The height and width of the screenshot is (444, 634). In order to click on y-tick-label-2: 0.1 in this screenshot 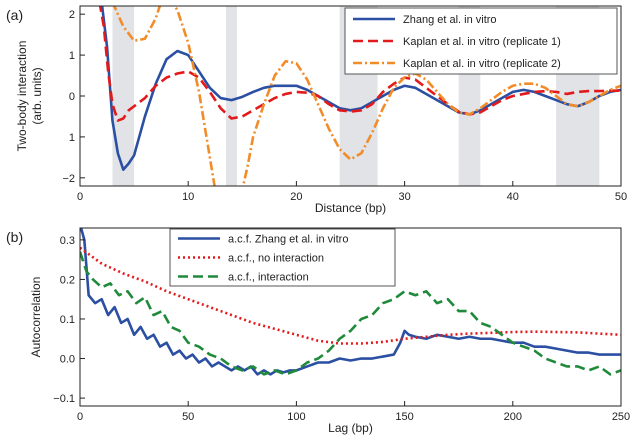, I will do `click(67, 320)`.